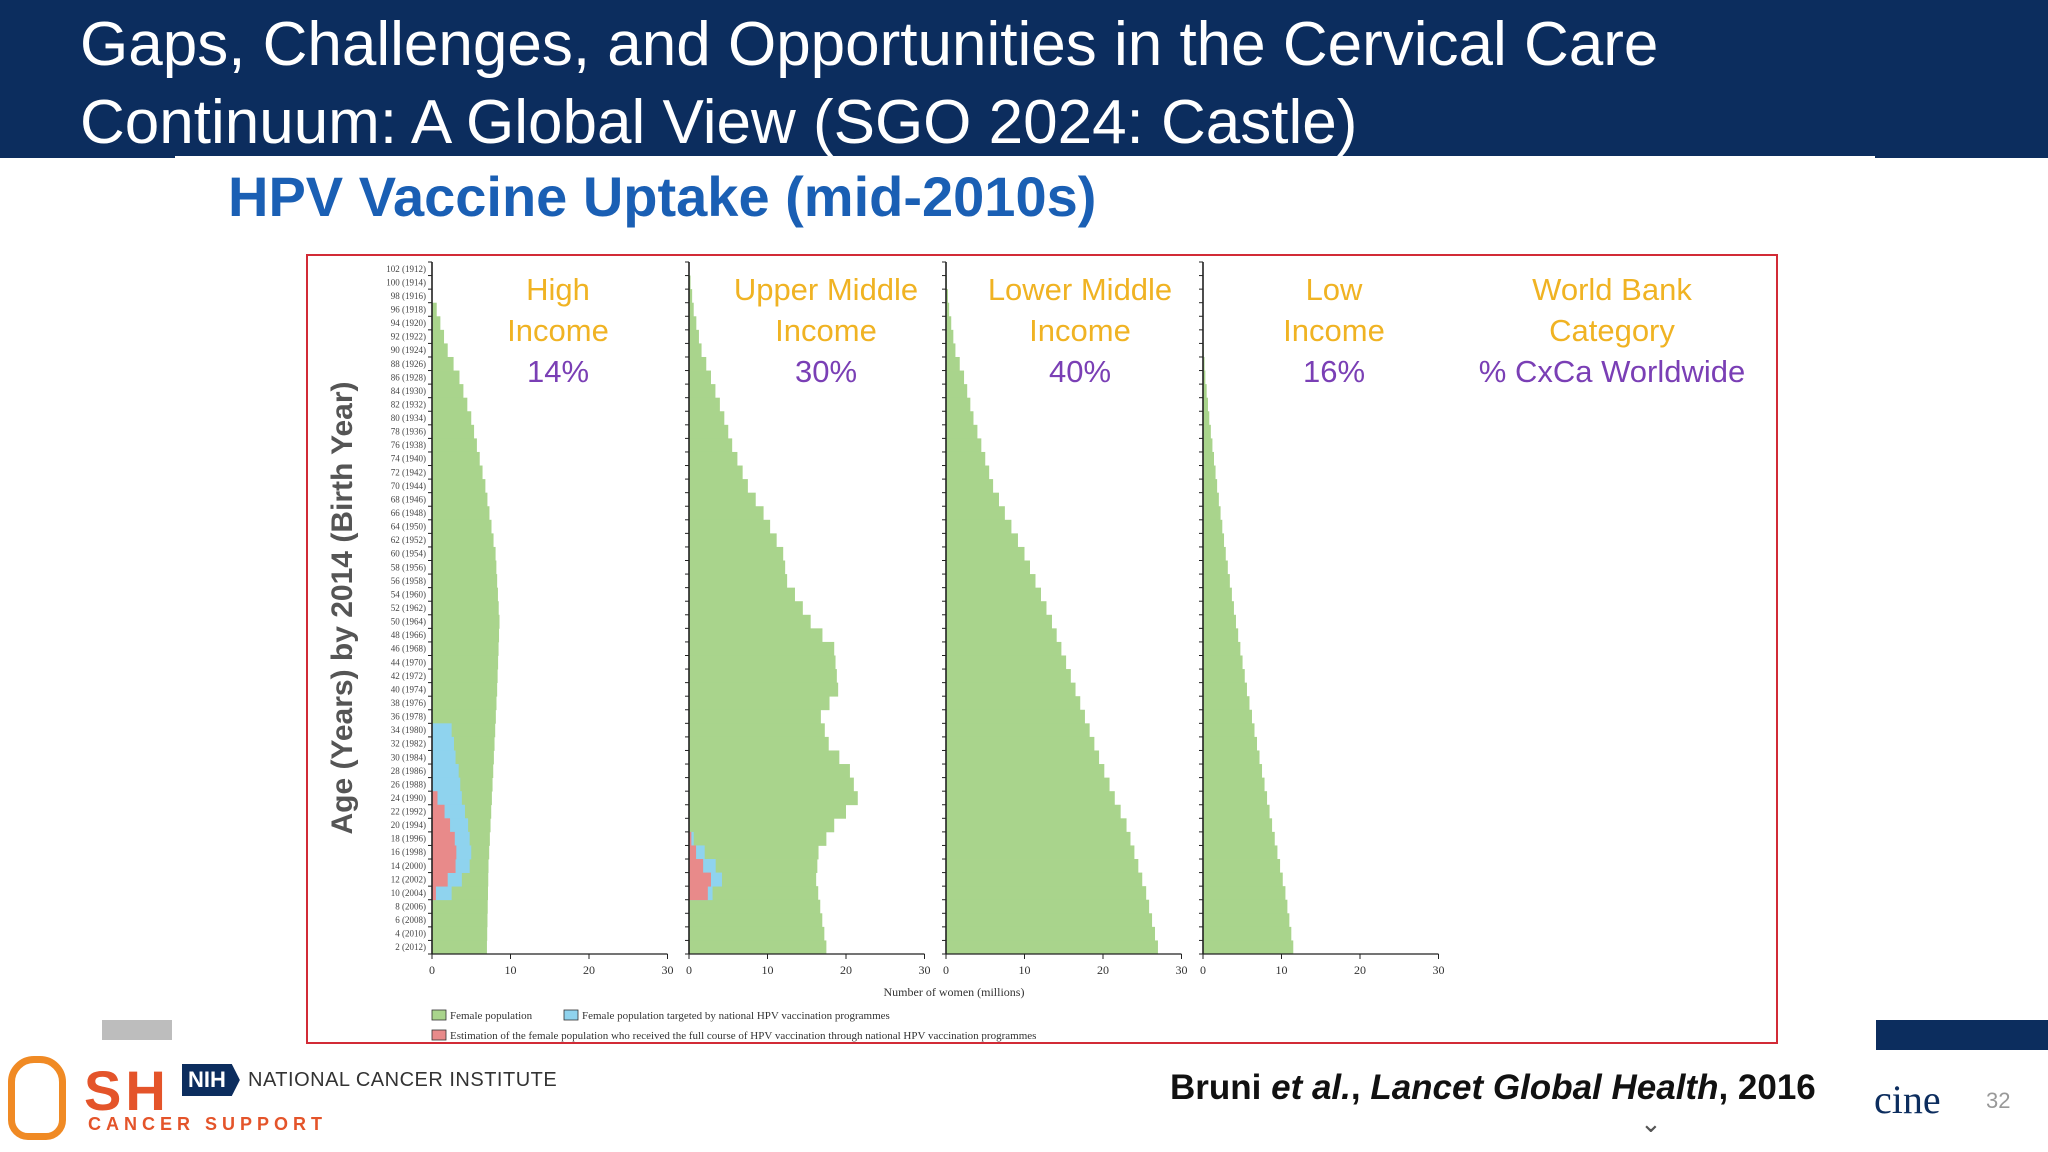 This screenshot has width=2048, height=1152. Describe the element at coordinates (410, 907) in the screenshot. I see `y-tick-label: 8 (2006)` at that location.